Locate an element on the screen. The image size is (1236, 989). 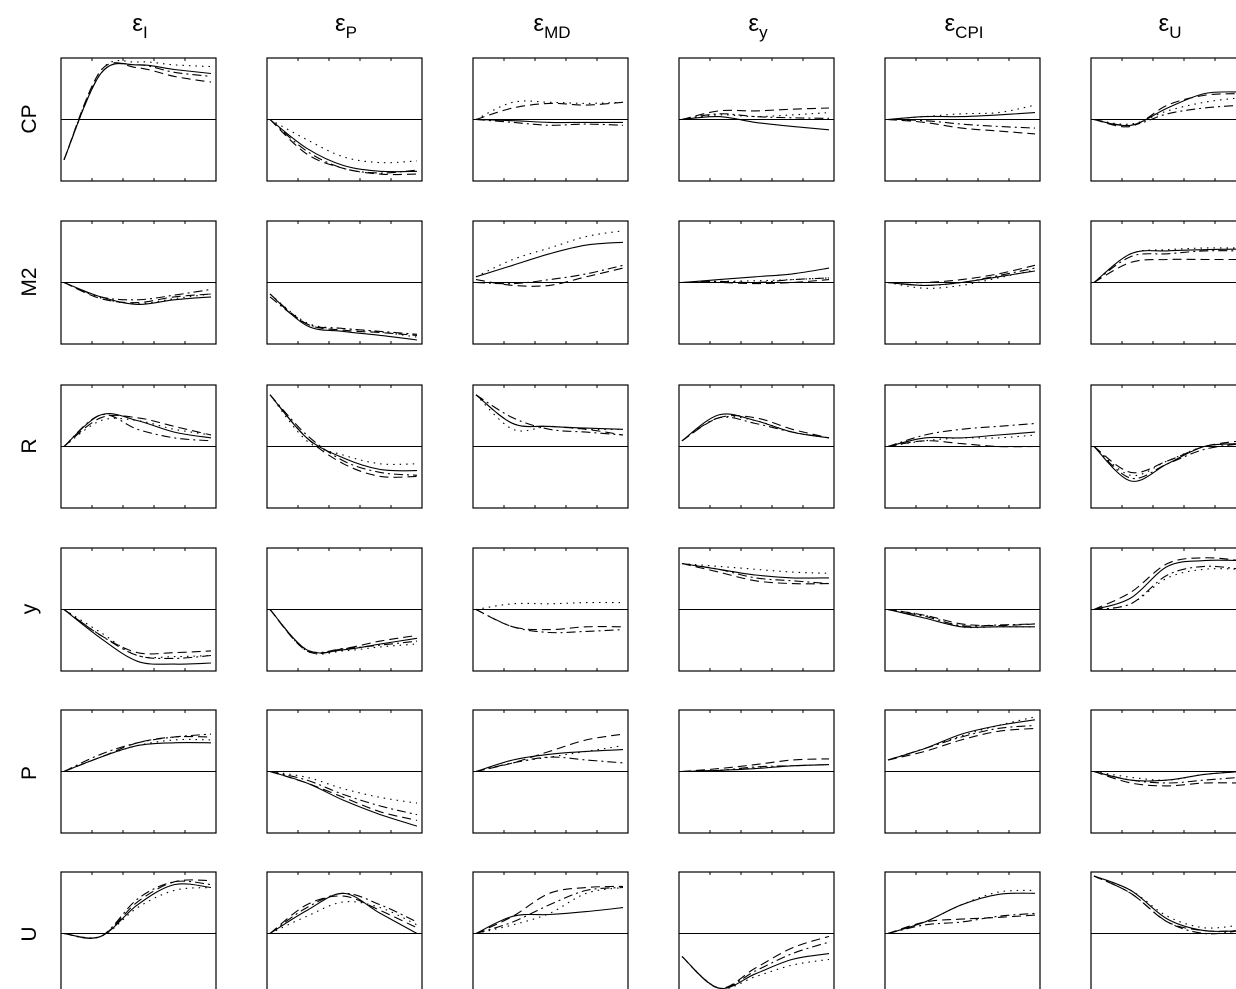
panel-r6-c4 is located at coordinates (756, 930).